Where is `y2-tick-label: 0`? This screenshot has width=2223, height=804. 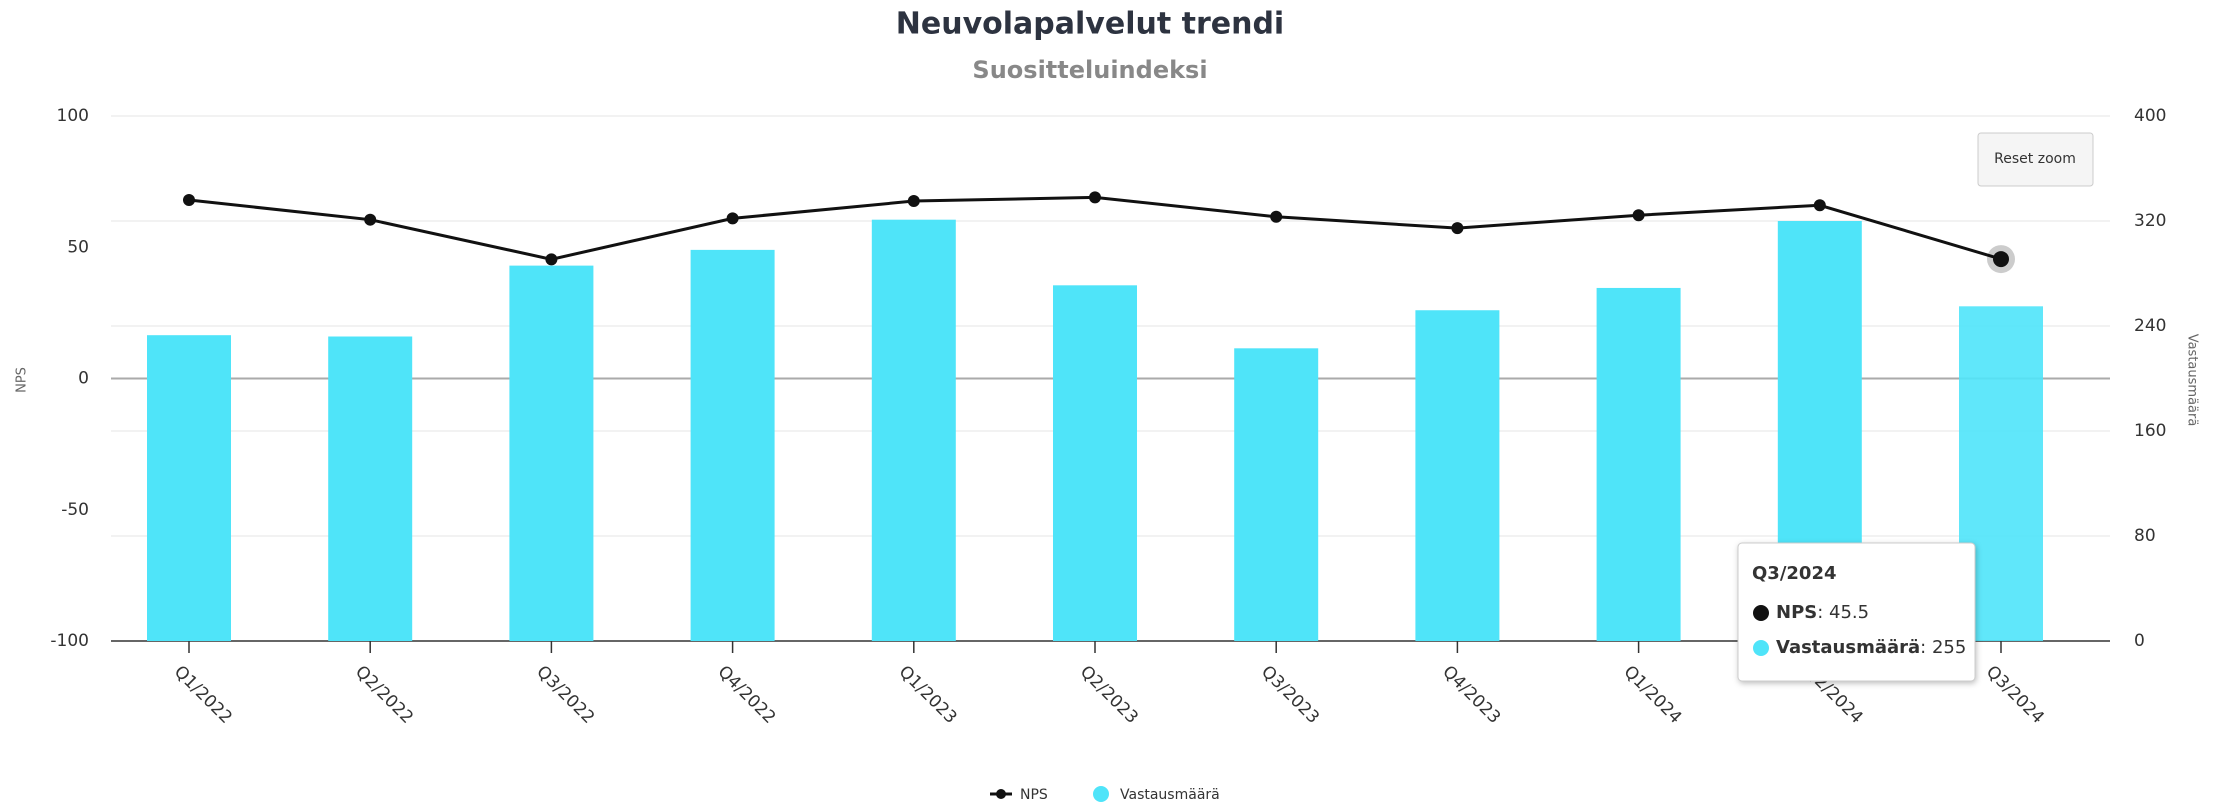
y2-tick-label: 0 is located at coordinates (2139, 641).